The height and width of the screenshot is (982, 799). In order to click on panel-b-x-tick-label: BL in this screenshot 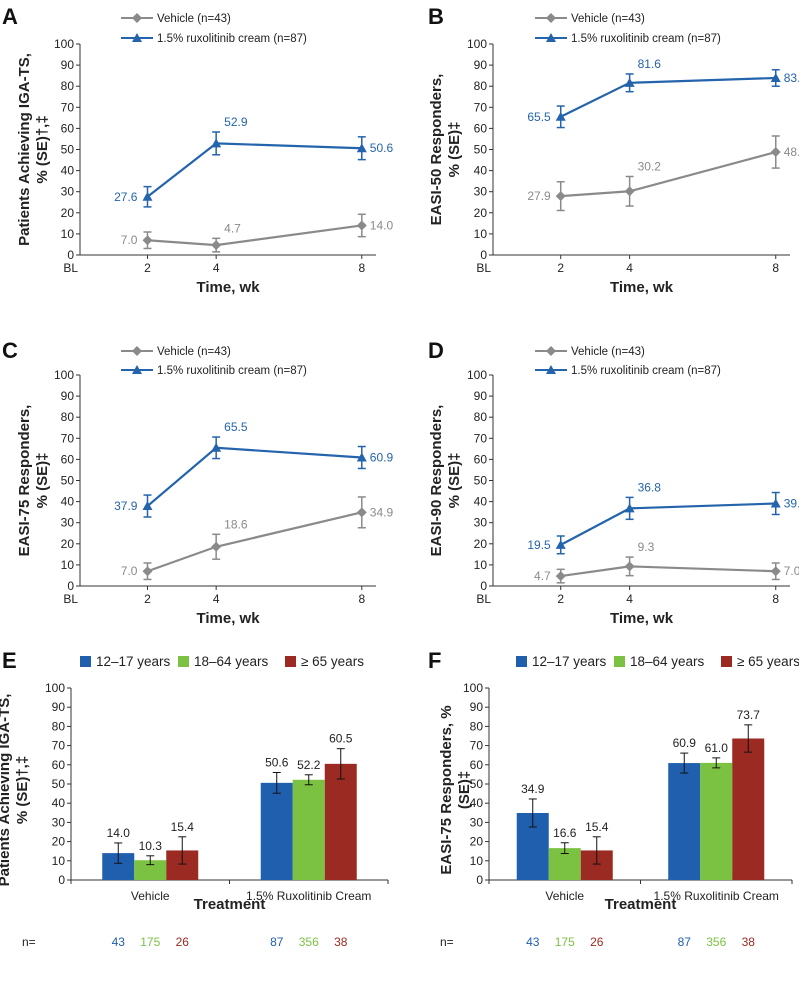, I will do `click(483, 268)`.